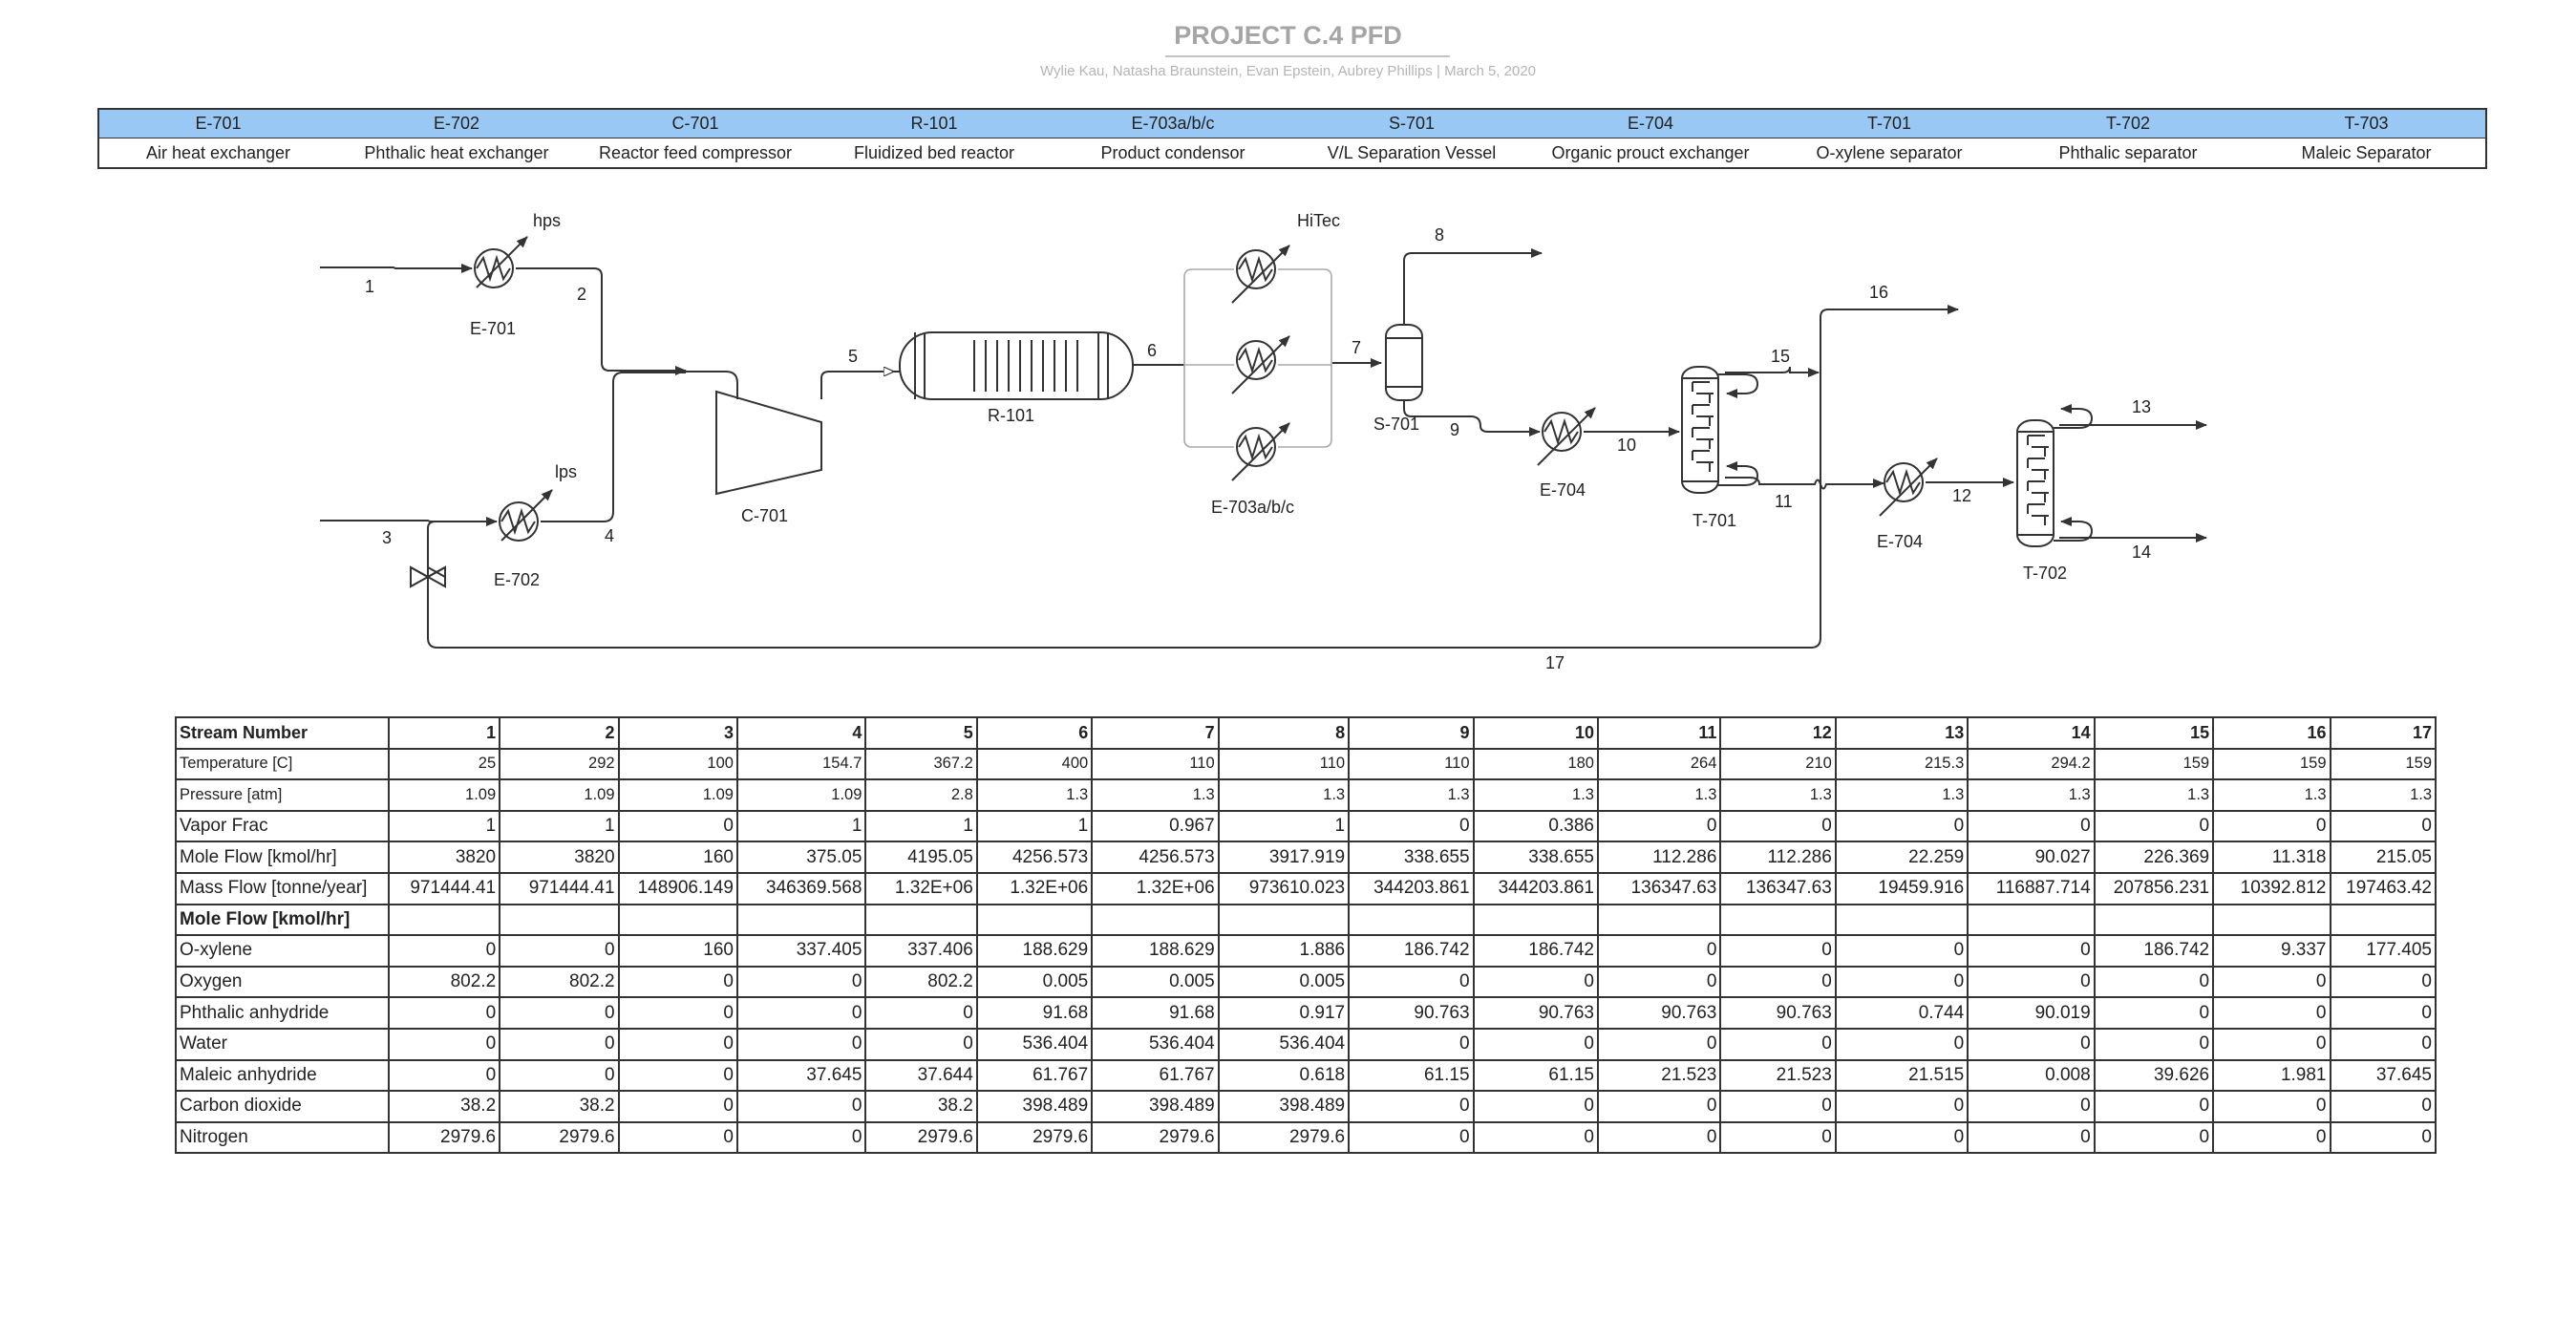 This screenshot has height=1320, width=2576. Describe the element at coordinates (1659, 1013) in the screenshot. I see `table-cell: 90.763` at that location.